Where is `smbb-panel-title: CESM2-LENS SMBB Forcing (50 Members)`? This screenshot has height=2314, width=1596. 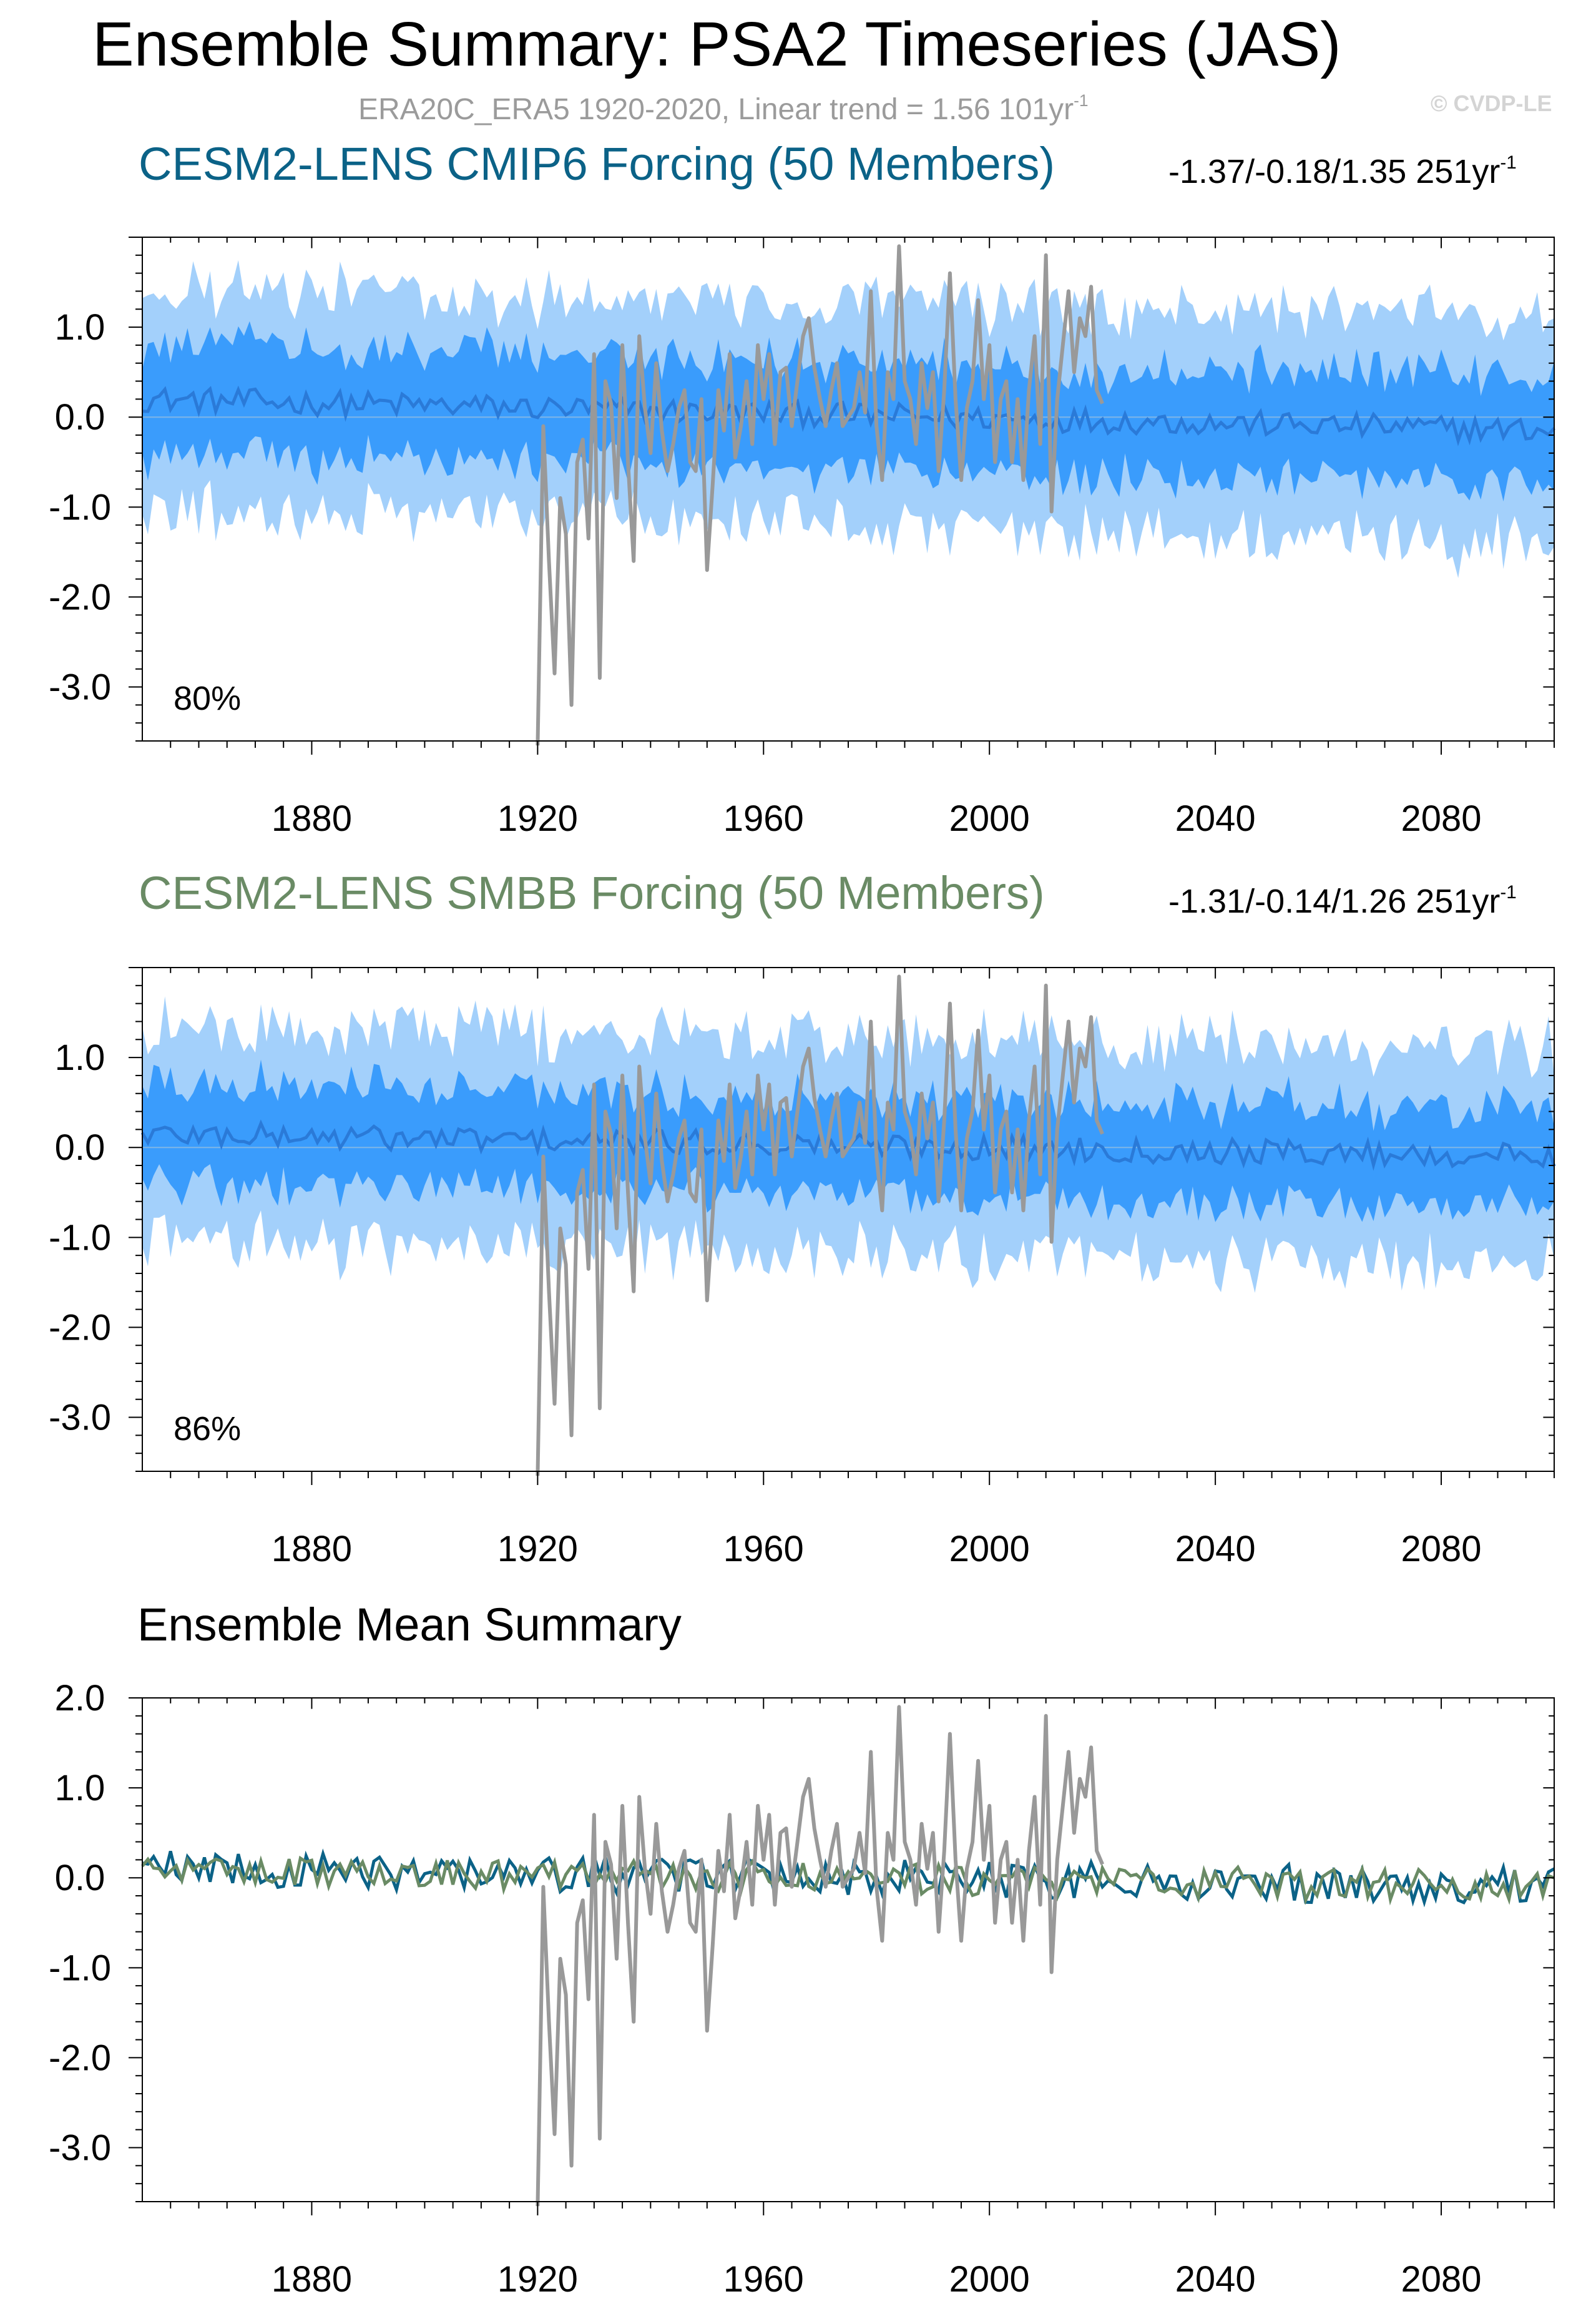
smbb-panel-title: CESM2-LENS SMBB Forcing (50 Members) is located at coordinates (592, 893).